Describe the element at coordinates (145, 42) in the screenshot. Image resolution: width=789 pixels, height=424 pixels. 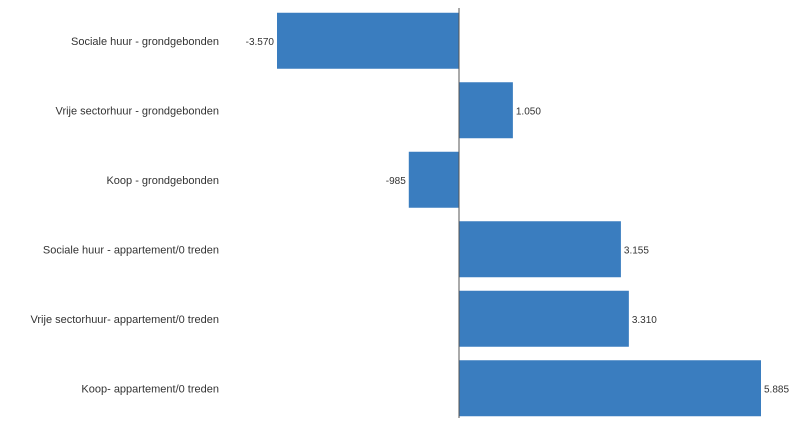
I see `category-label: Sociale huur - grondgebonden` at that location.